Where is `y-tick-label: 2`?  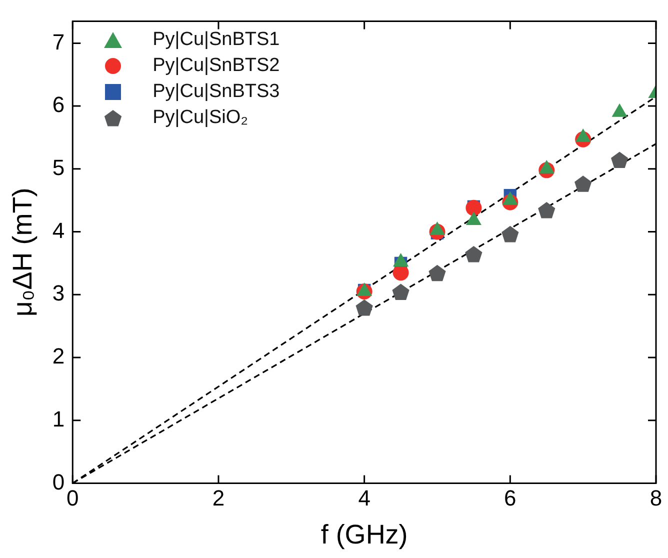 y-tick-label: 2 is located at coordinates (58, 356).